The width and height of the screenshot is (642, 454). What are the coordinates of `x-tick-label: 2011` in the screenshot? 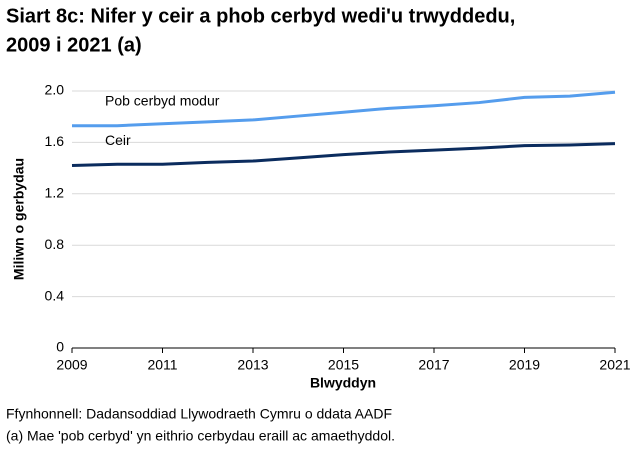 It's located at (162, 365).